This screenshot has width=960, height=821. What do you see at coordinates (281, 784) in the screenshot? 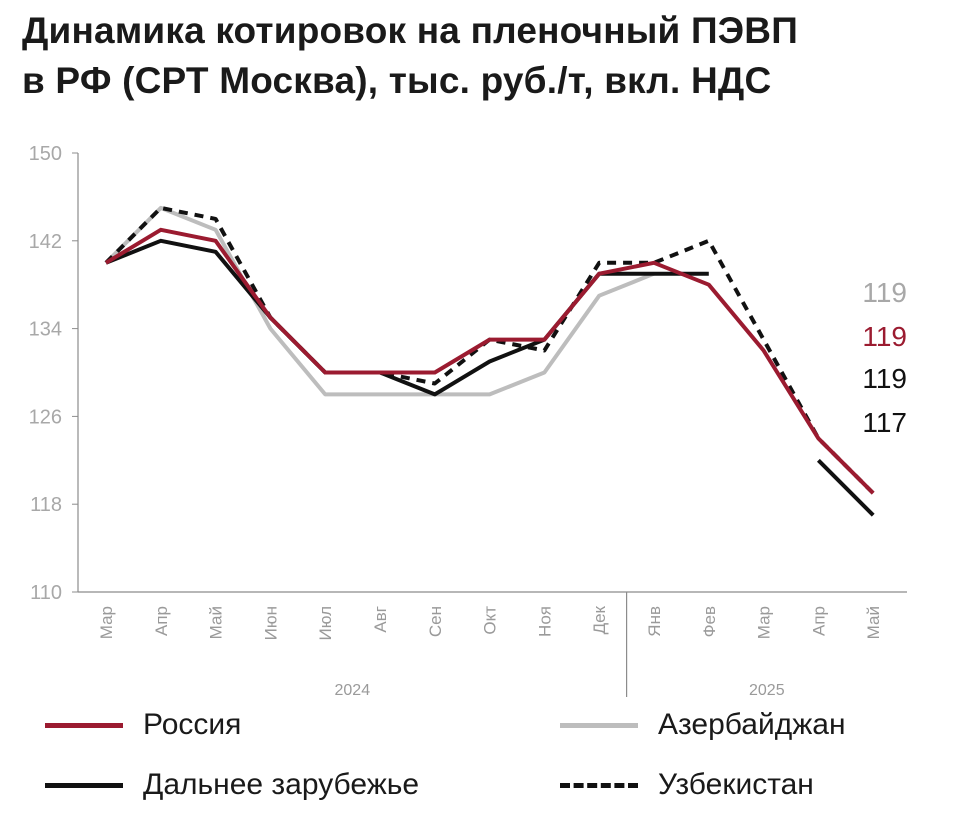
I see `legend-label: Дальнее зарубежье` at bounding box center [281, 784].